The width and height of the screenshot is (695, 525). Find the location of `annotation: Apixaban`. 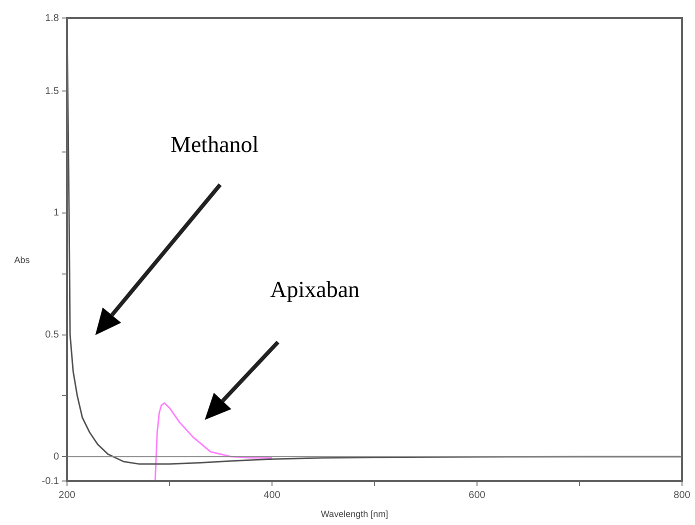

annotation: Apixaban is located at coordinates (315, 289).